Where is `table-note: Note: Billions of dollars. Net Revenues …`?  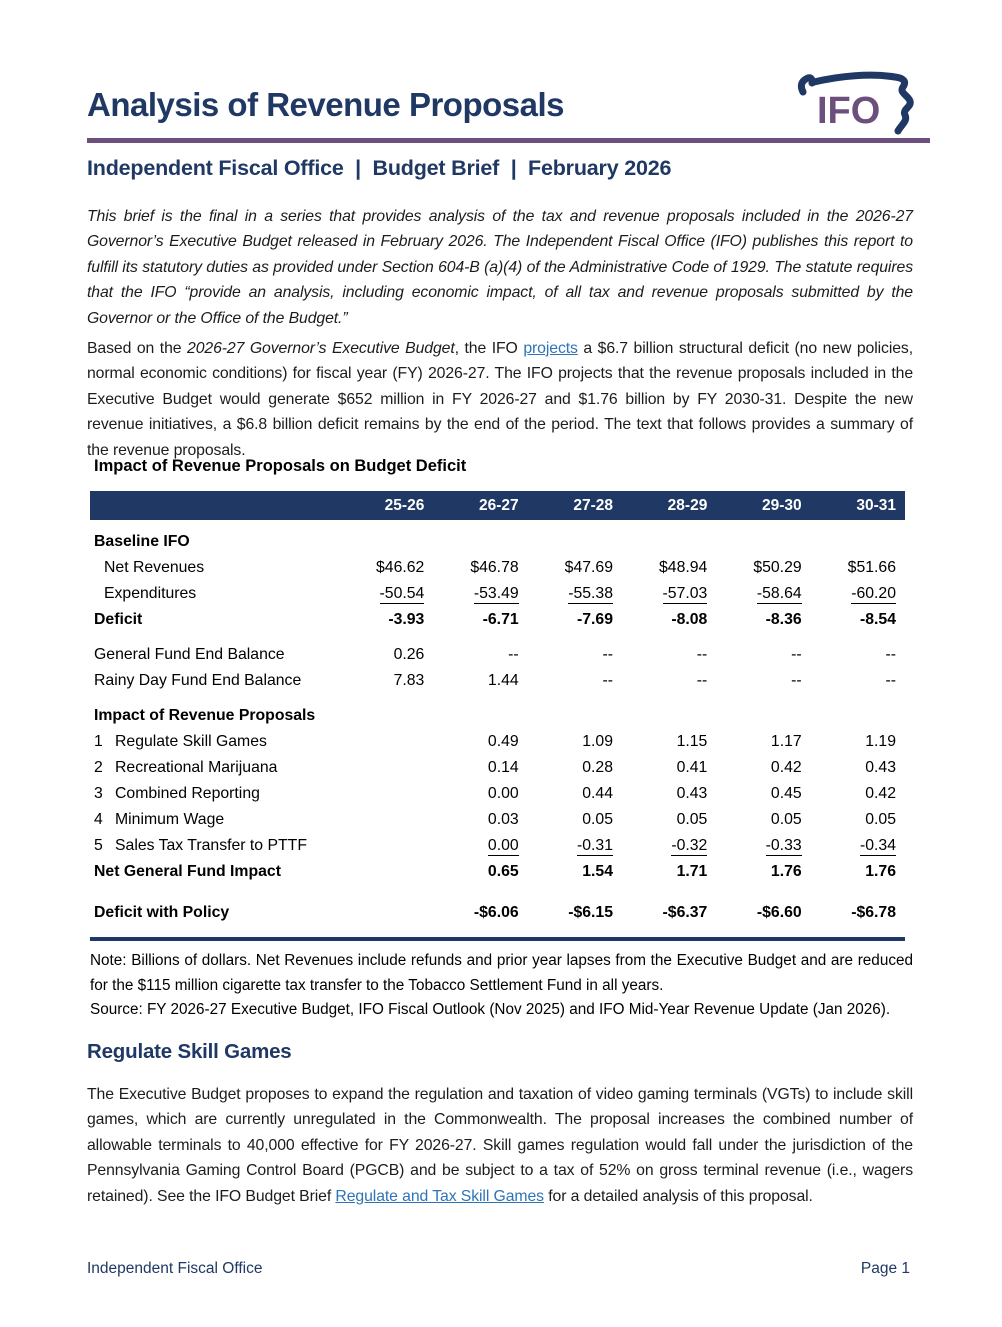 table-note: Note: Billions of dollars. Net Revenues … is located at coordinates (501, 973).